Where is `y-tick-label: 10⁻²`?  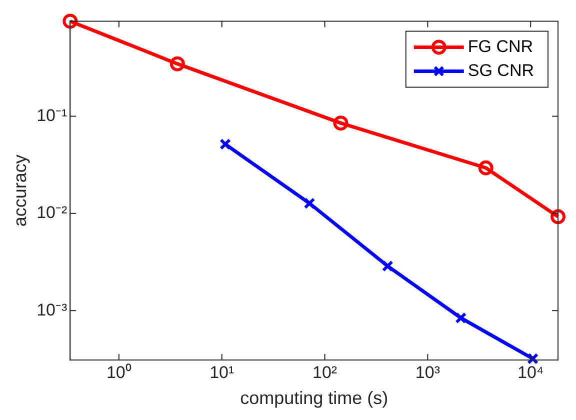 y-tick-label: 10⁻² is located at coordinates (52, 212).